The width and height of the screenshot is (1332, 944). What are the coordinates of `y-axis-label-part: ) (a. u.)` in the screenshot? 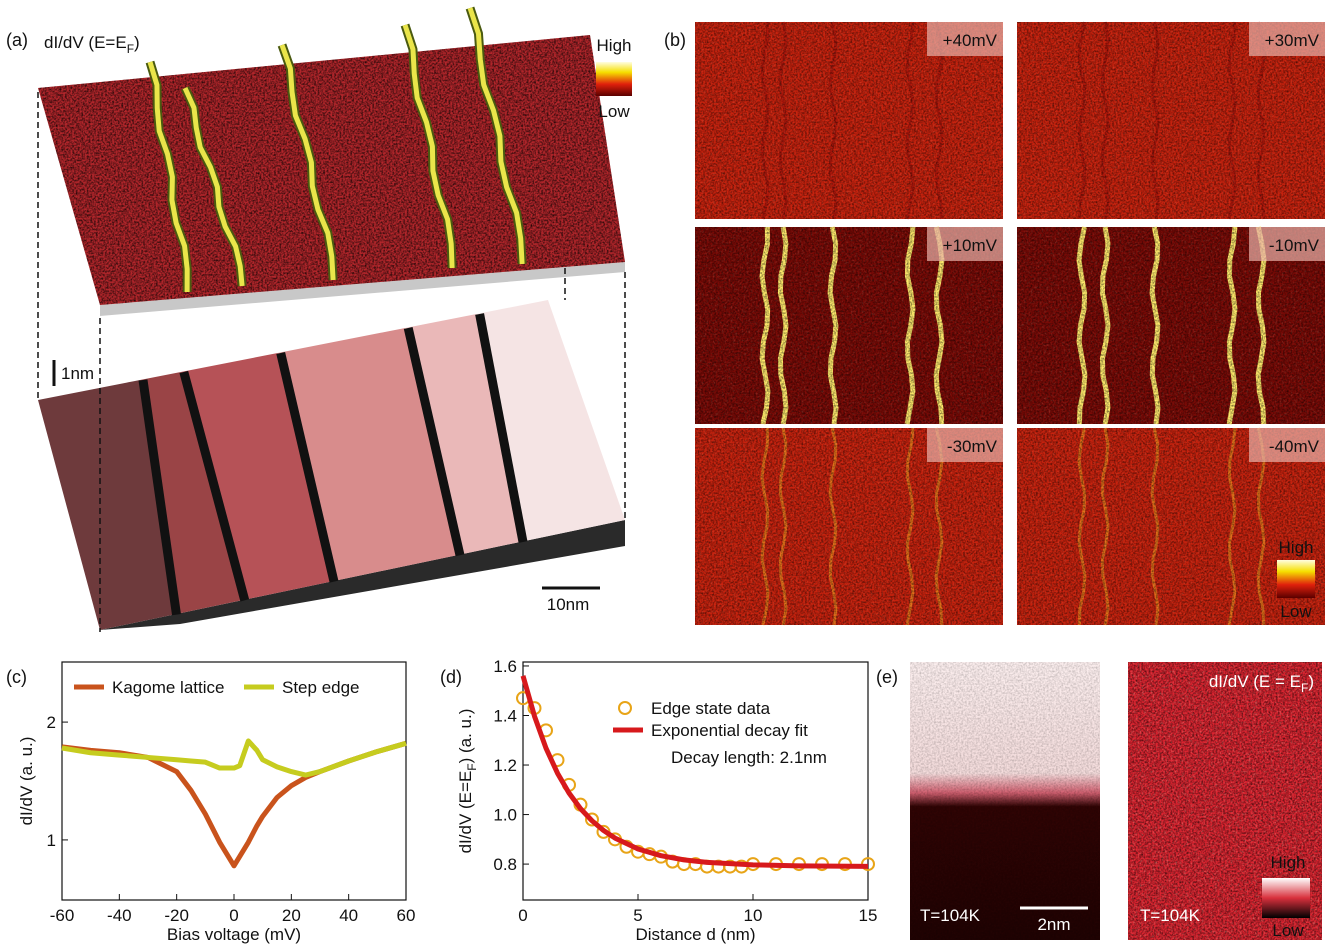 It's located at (465, 736).